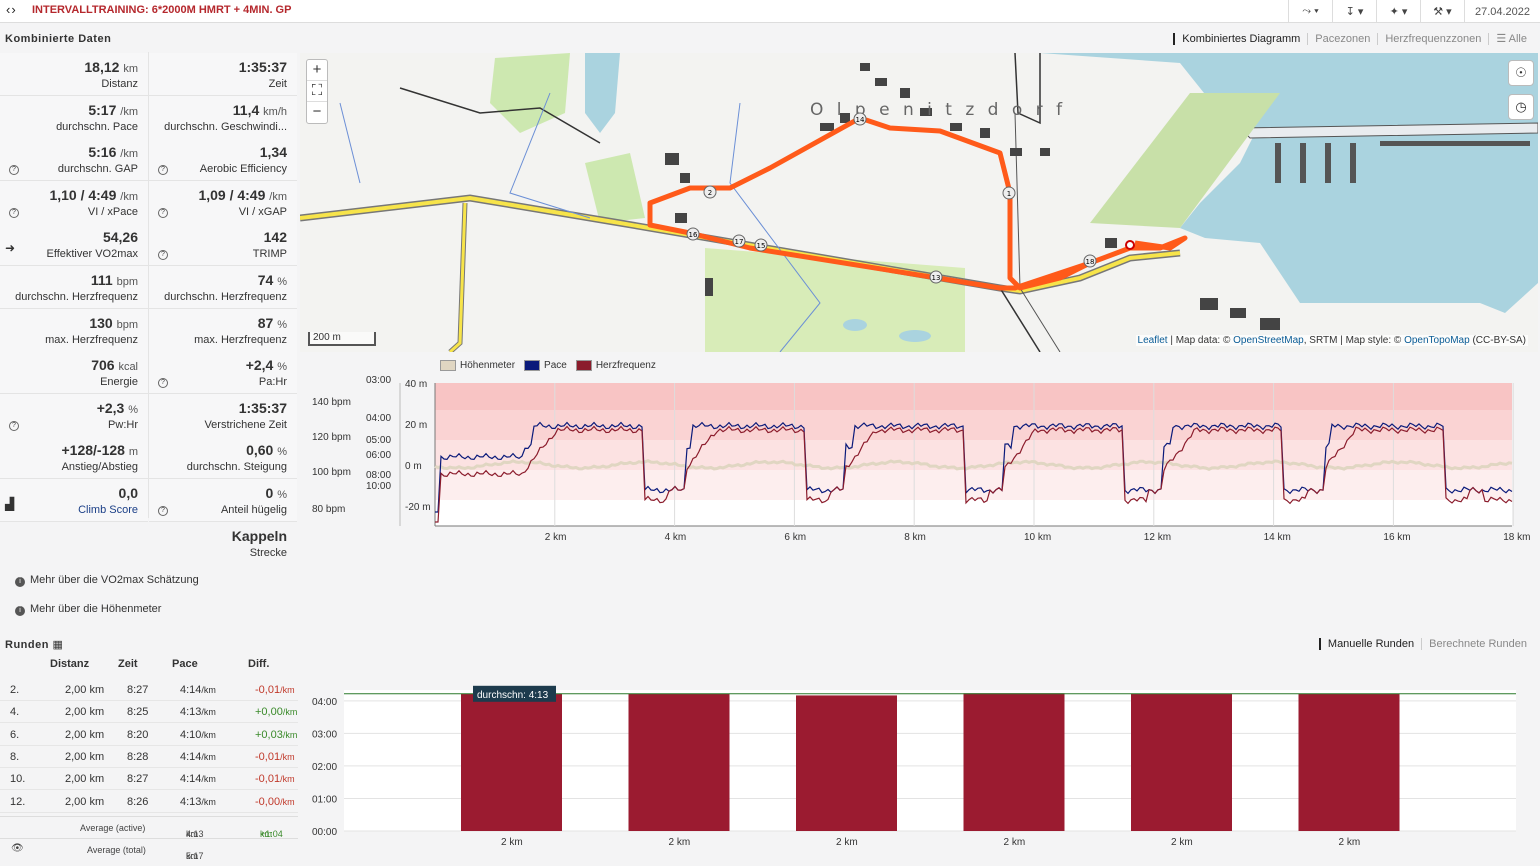 This screenshot has height=866, width=1540. What do you see at coordinates (70, 664) in the screenshot?
I see `col-distance: Distanz` at bounding box center [70, 664].